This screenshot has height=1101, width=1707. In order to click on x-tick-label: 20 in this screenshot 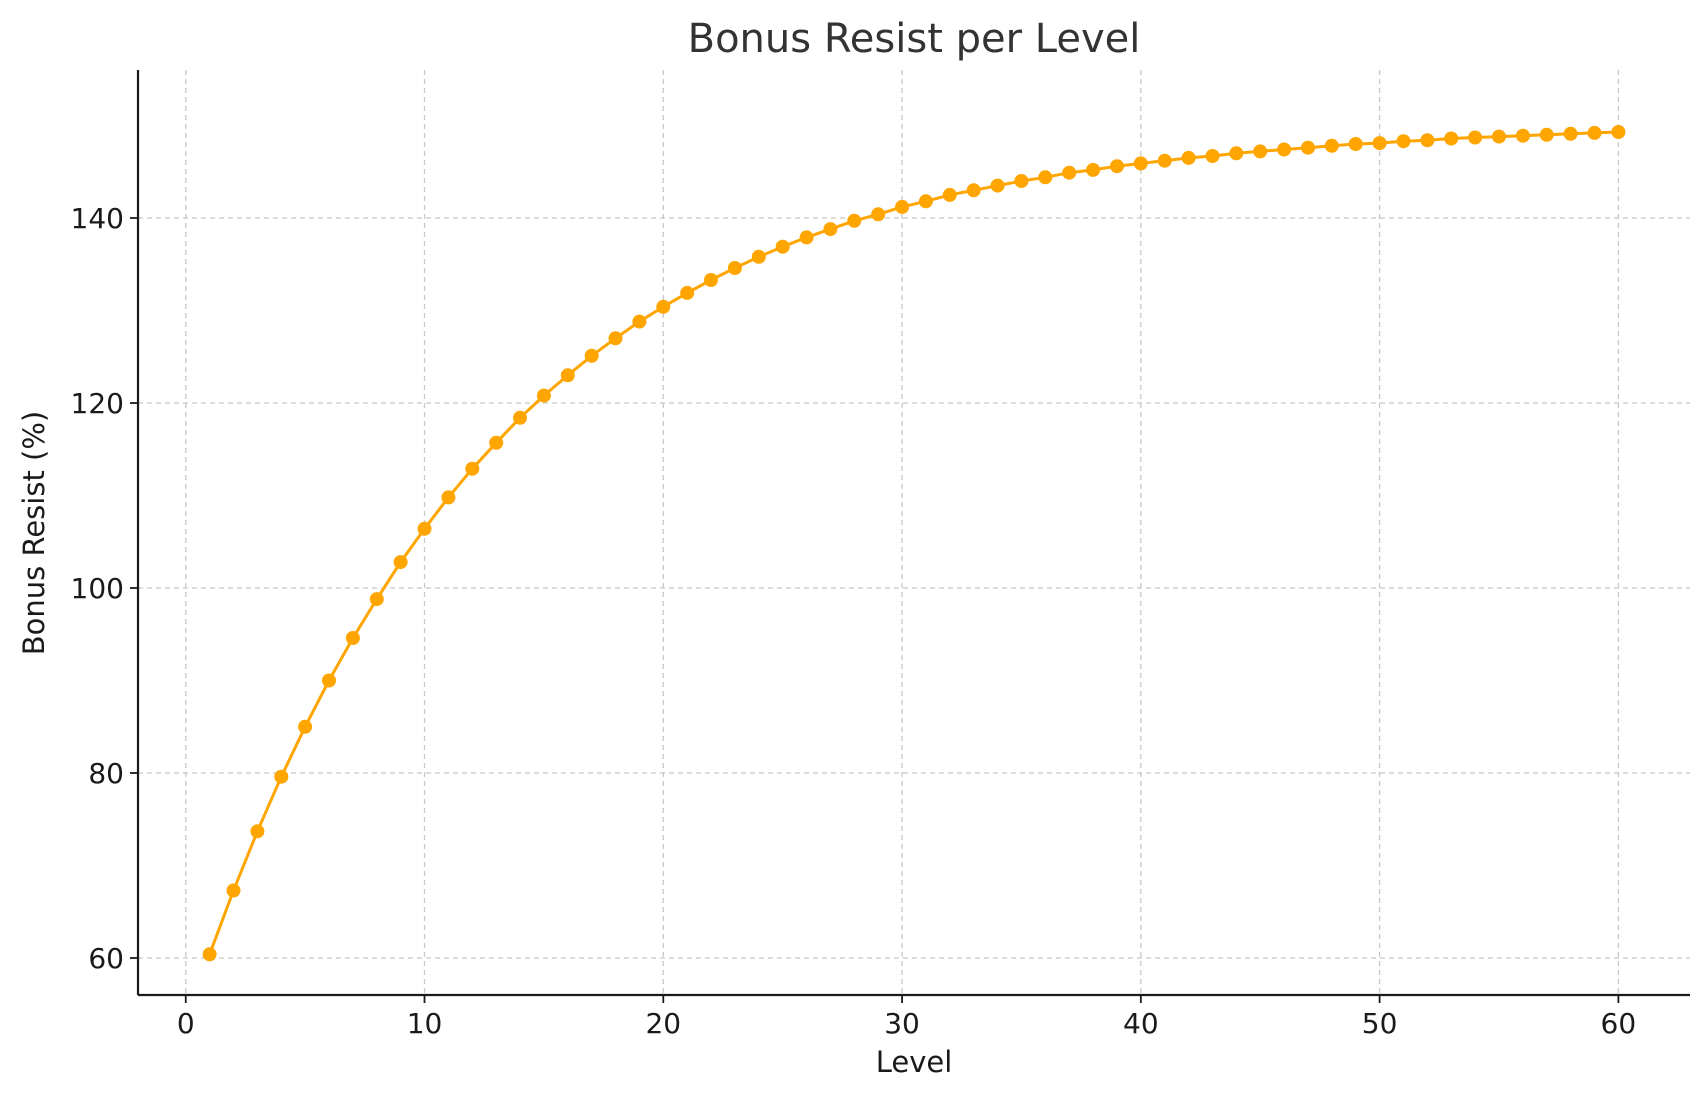, I will do `click(663, 1023)`.